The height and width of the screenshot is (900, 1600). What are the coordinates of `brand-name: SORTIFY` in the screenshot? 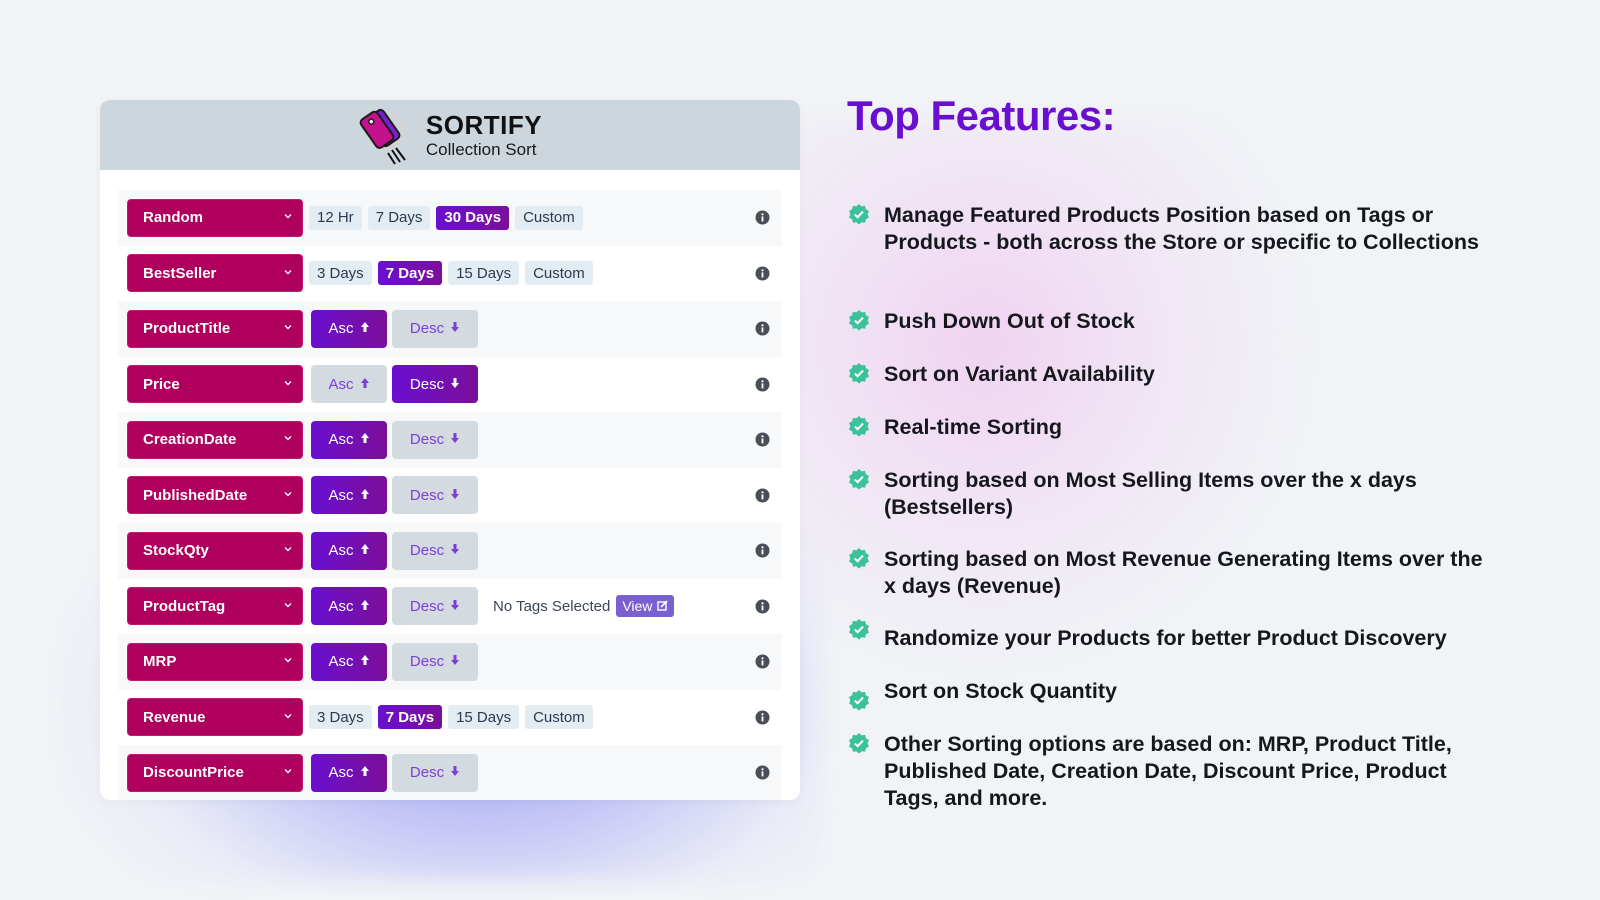 It's located at (484, 125).